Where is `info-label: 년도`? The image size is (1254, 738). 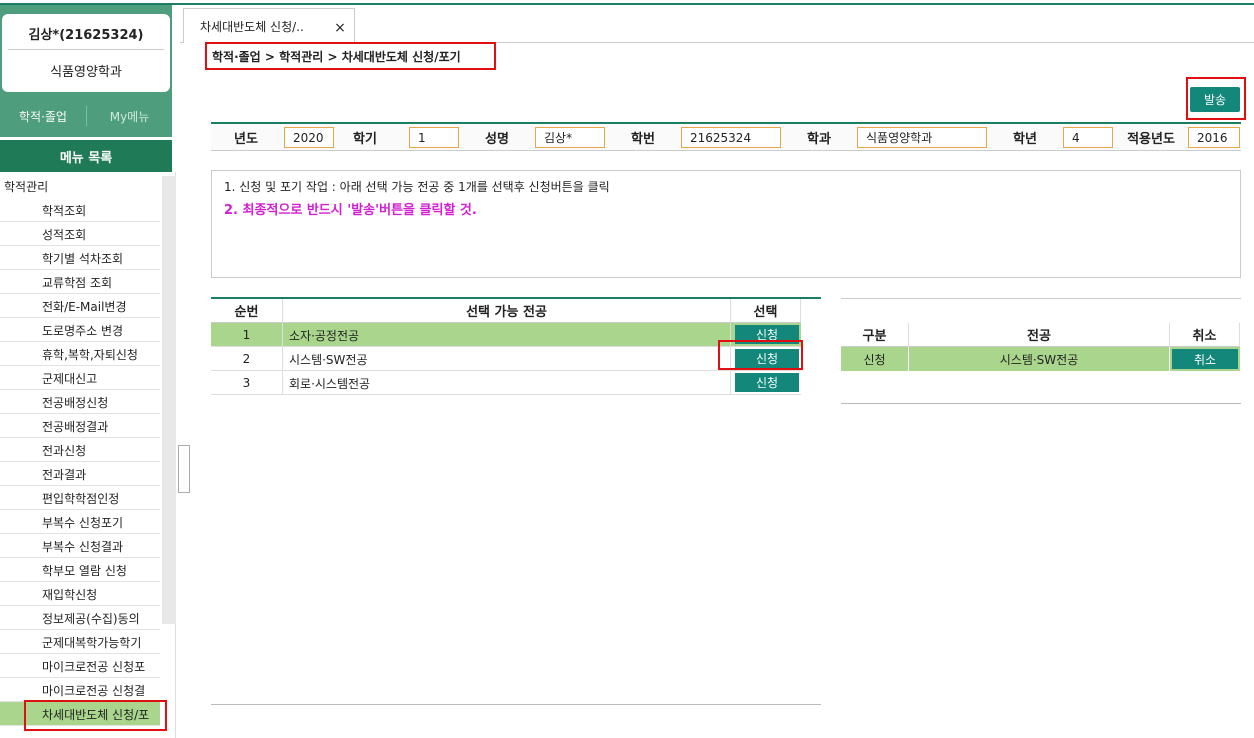 info-label: 년도 is located at coordinates (246, 139).